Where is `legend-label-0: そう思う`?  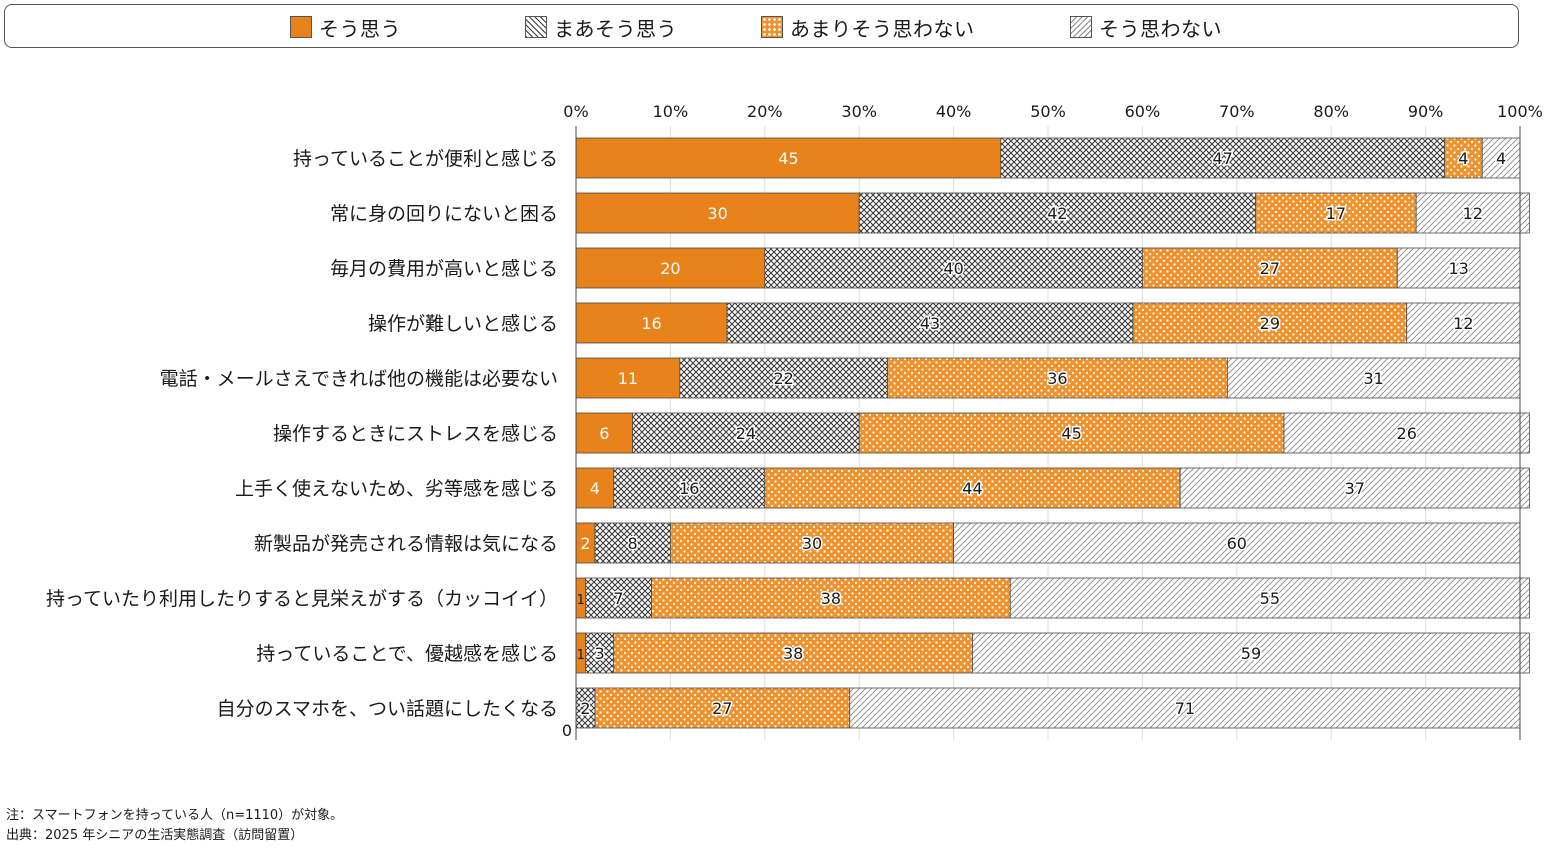 legend-label-0: そう思う is located at coordinates (360, 28).